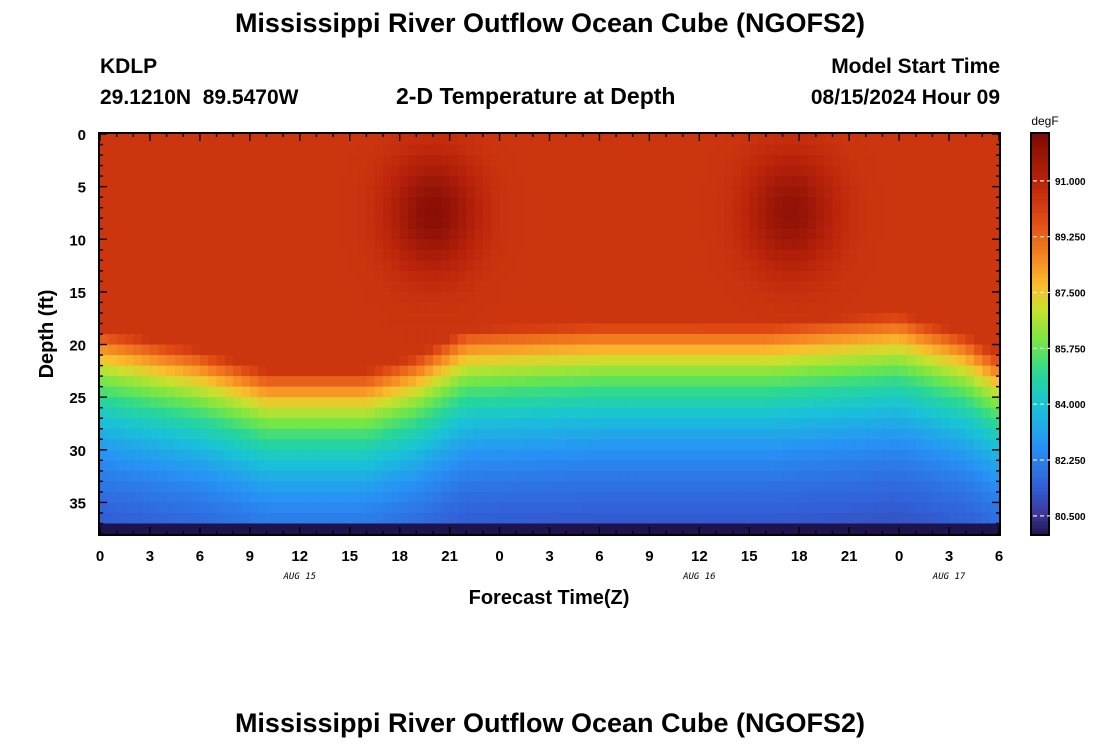 The width and height of the screenshot is (1100, 750). What do you see at coordinates (1040, 386) in the screenshot?
I see `colorbar-swatch` at bounding box center [1040, 386].